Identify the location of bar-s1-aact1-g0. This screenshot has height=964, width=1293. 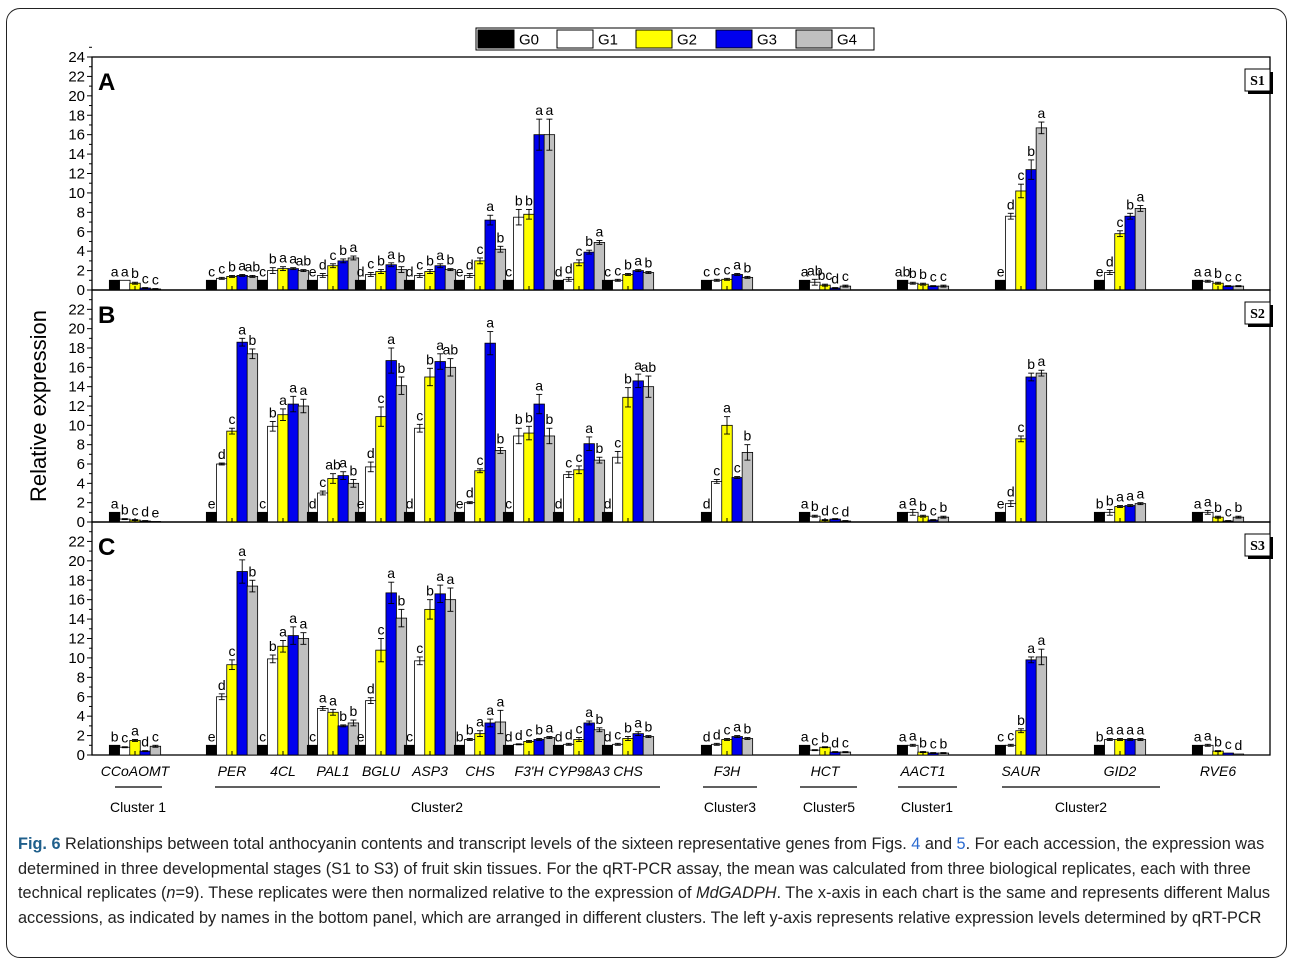
(902, 285).